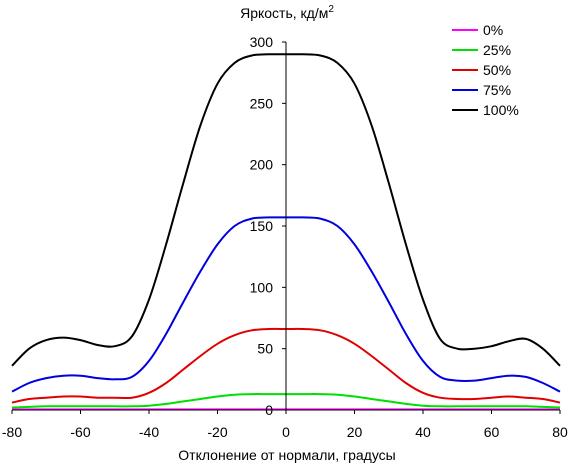 Image resolution: width=568 pixels, height=467 pixels. What do you see at coordinates (286, 432) in the screenshot?
I see `x-tick-label: 0` at bounding box center [286, 432].